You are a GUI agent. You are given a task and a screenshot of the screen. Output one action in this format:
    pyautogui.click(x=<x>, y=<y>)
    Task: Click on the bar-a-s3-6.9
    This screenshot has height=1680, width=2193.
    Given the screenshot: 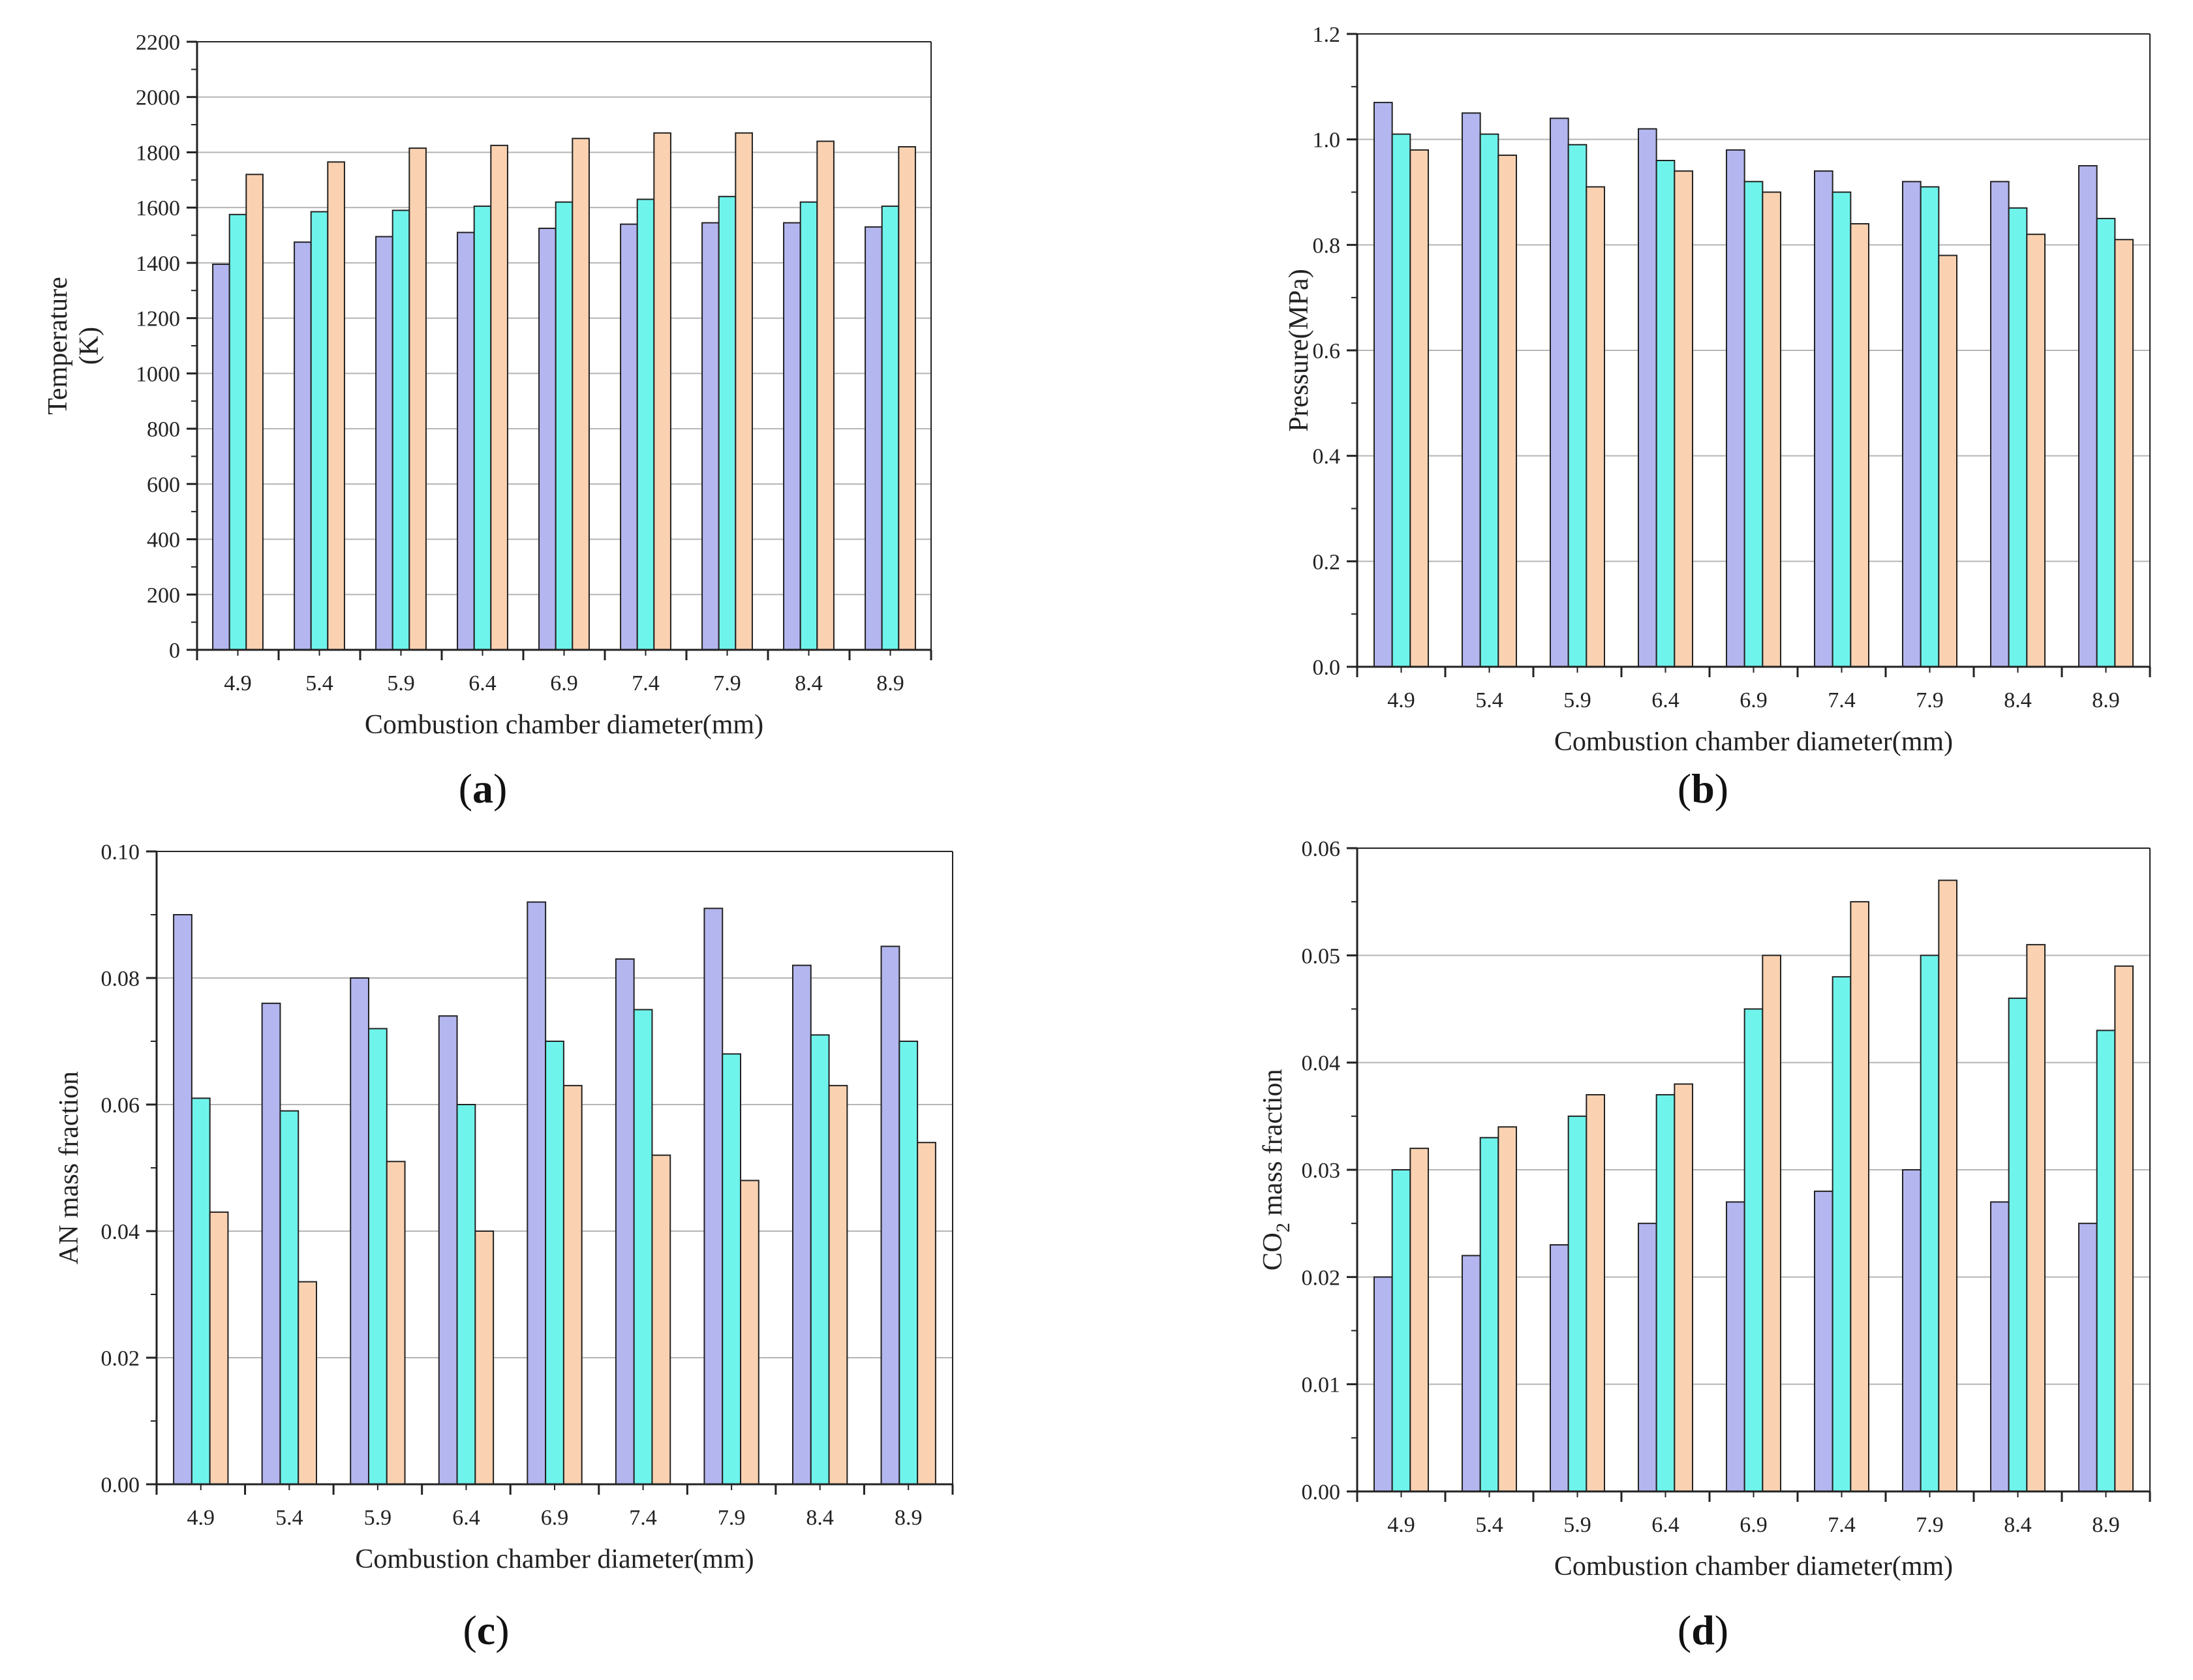 What is the action you would take?
    pyautogui.click(x=581, y=395)
    